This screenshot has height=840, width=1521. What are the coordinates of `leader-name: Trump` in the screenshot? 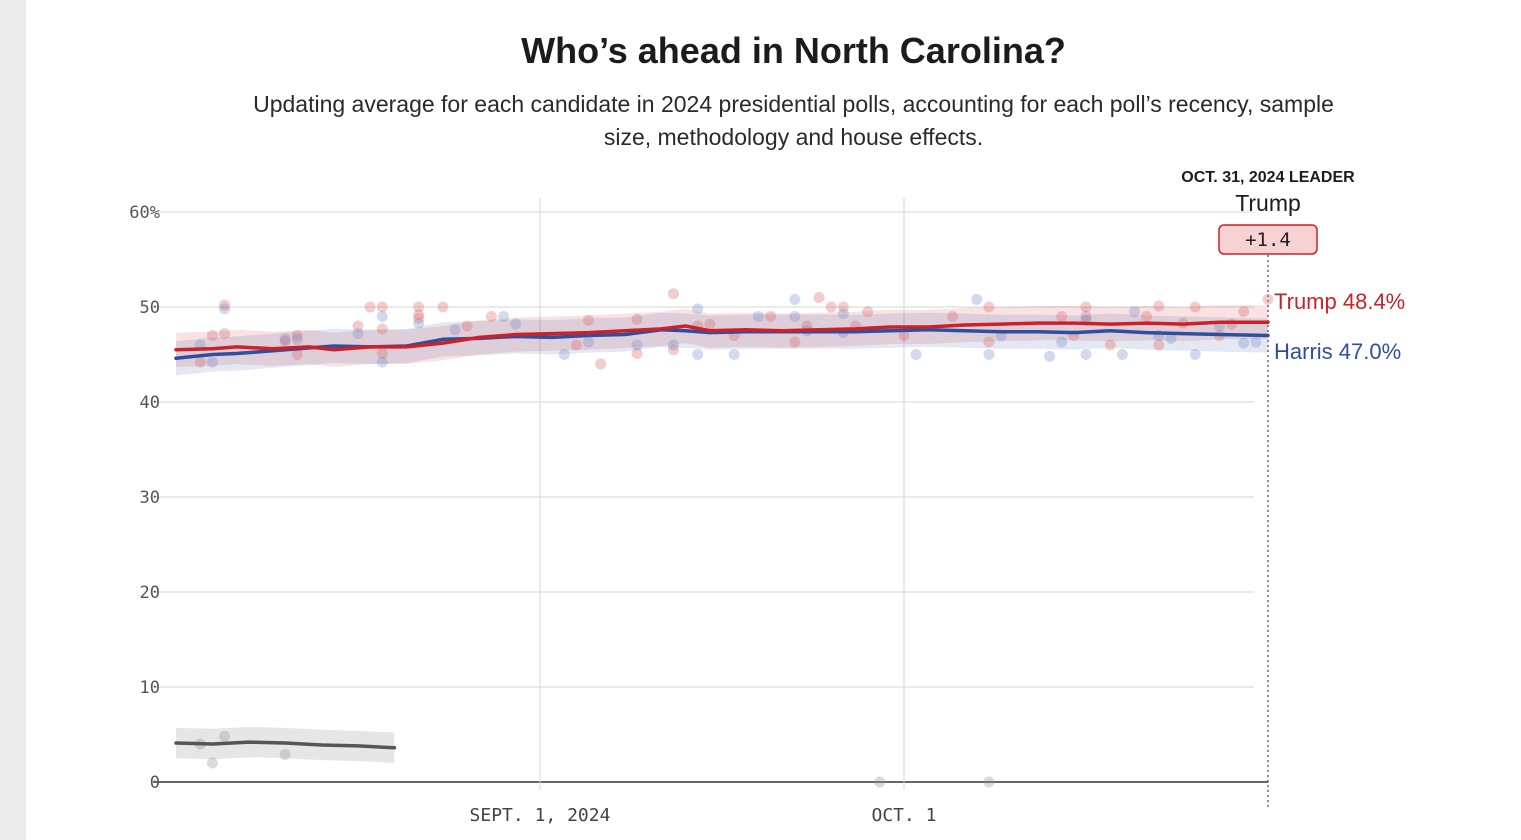 It's located at (1268, 203).